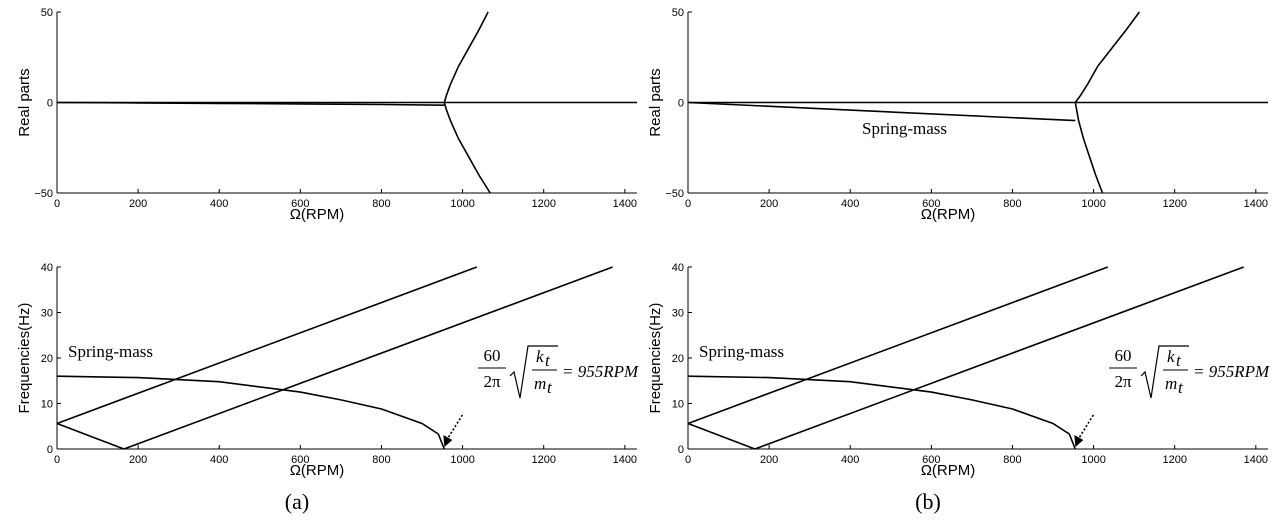 This screenshot has width=1276, height=521. Describe the element at coordinates (297, 501) in the screenshot. I see `subfigure-label-a: (a)` at that location.